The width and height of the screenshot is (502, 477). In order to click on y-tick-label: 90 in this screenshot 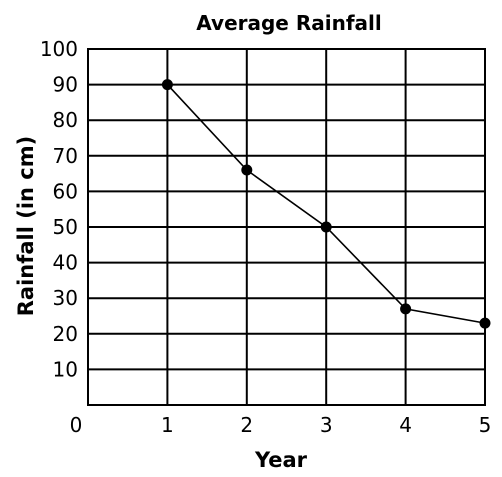, I will do `click(65, 85)`.